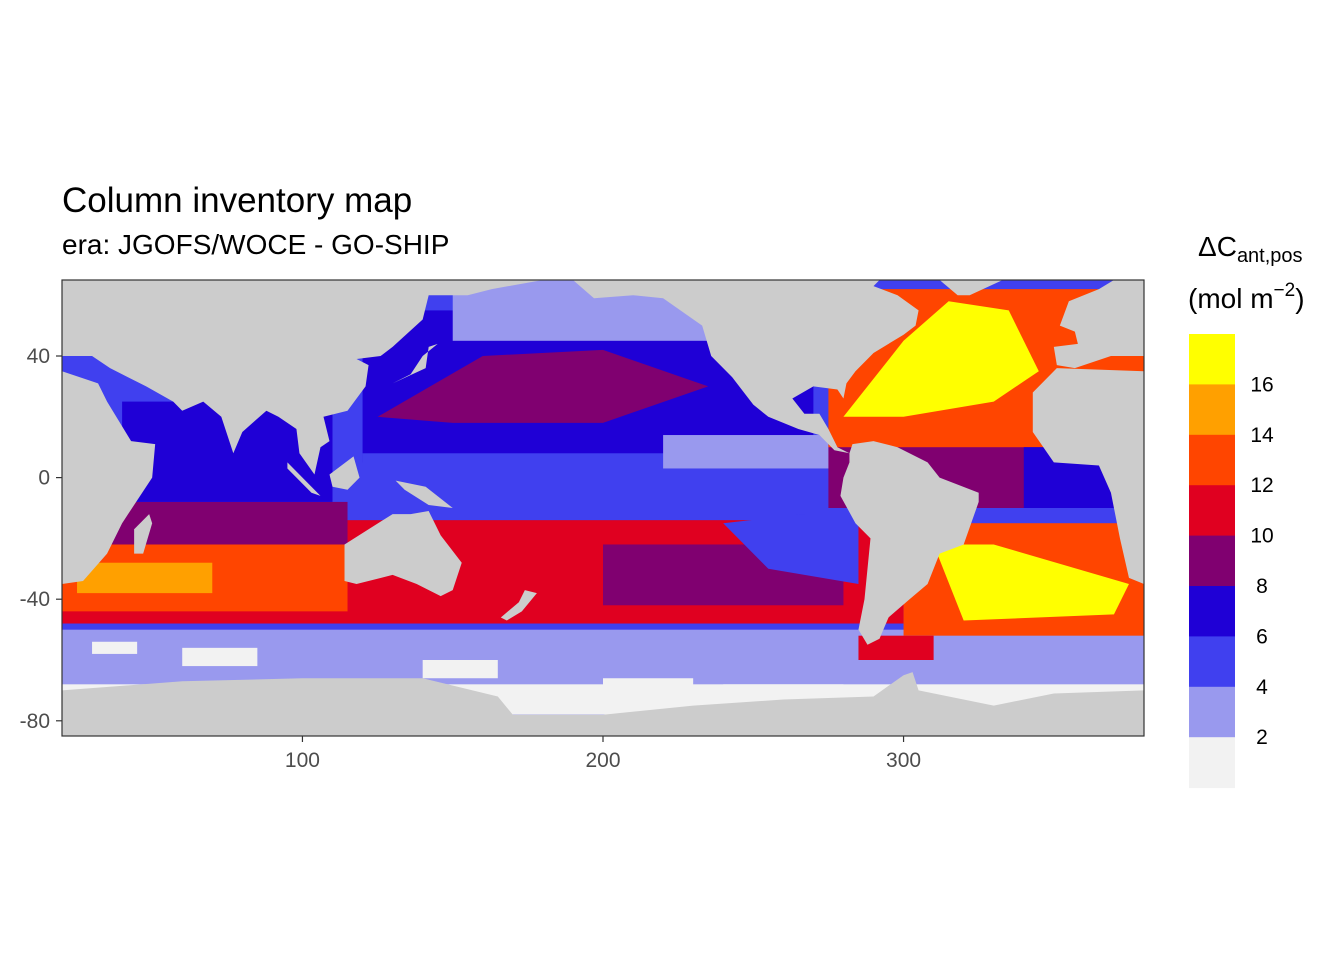  I want to click on legend-break-label: 12, so click(1261, 485).